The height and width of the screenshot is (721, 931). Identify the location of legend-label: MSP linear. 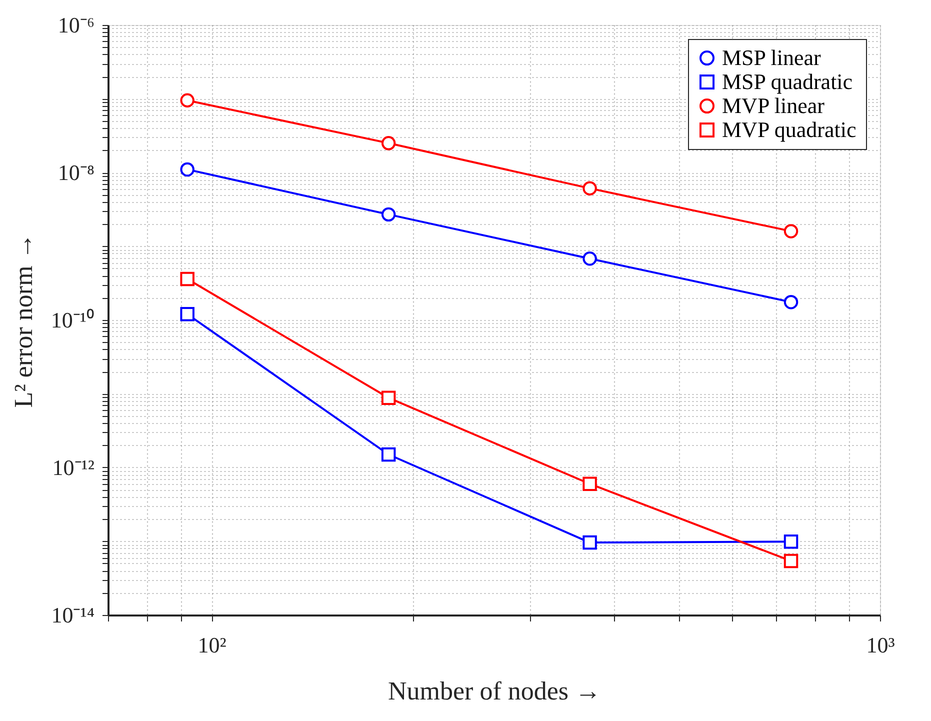
(772, 57).